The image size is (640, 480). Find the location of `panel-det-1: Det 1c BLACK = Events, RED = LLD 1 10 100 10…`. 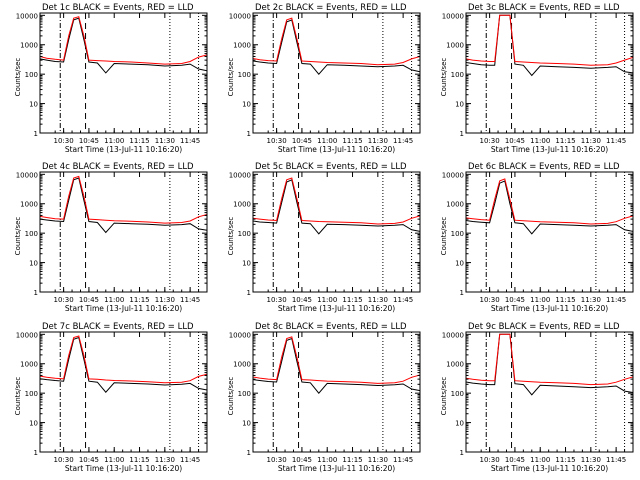

panel-det-1: Det 1c BLACK = Events, RED = LLD 1 10 100 10… is located at coordinates (111, 78).